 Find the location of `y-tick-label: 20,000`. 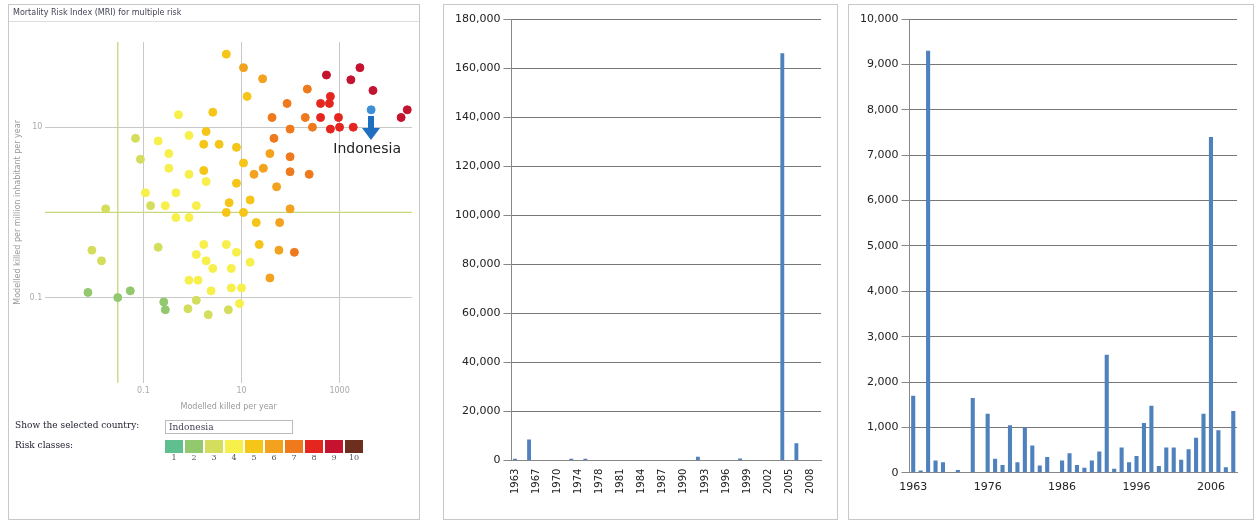

y-tick-label: 20,000 is located at coordinates (481, 411).